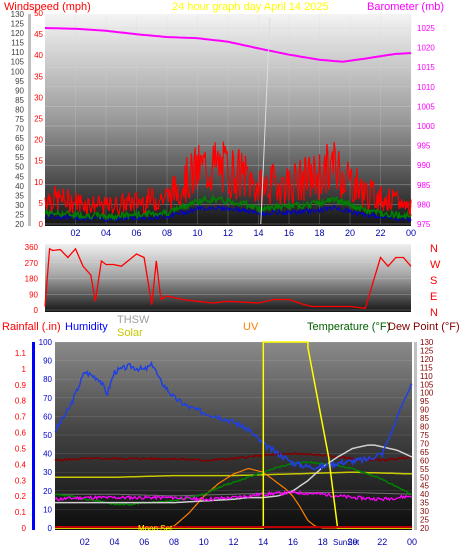 The width and height of the screenshot is (459, 555). What do you see at coordinates (258, 233) in the screenshot?
I see `p1-x-tick: 14` at bounding box center [258, 233].